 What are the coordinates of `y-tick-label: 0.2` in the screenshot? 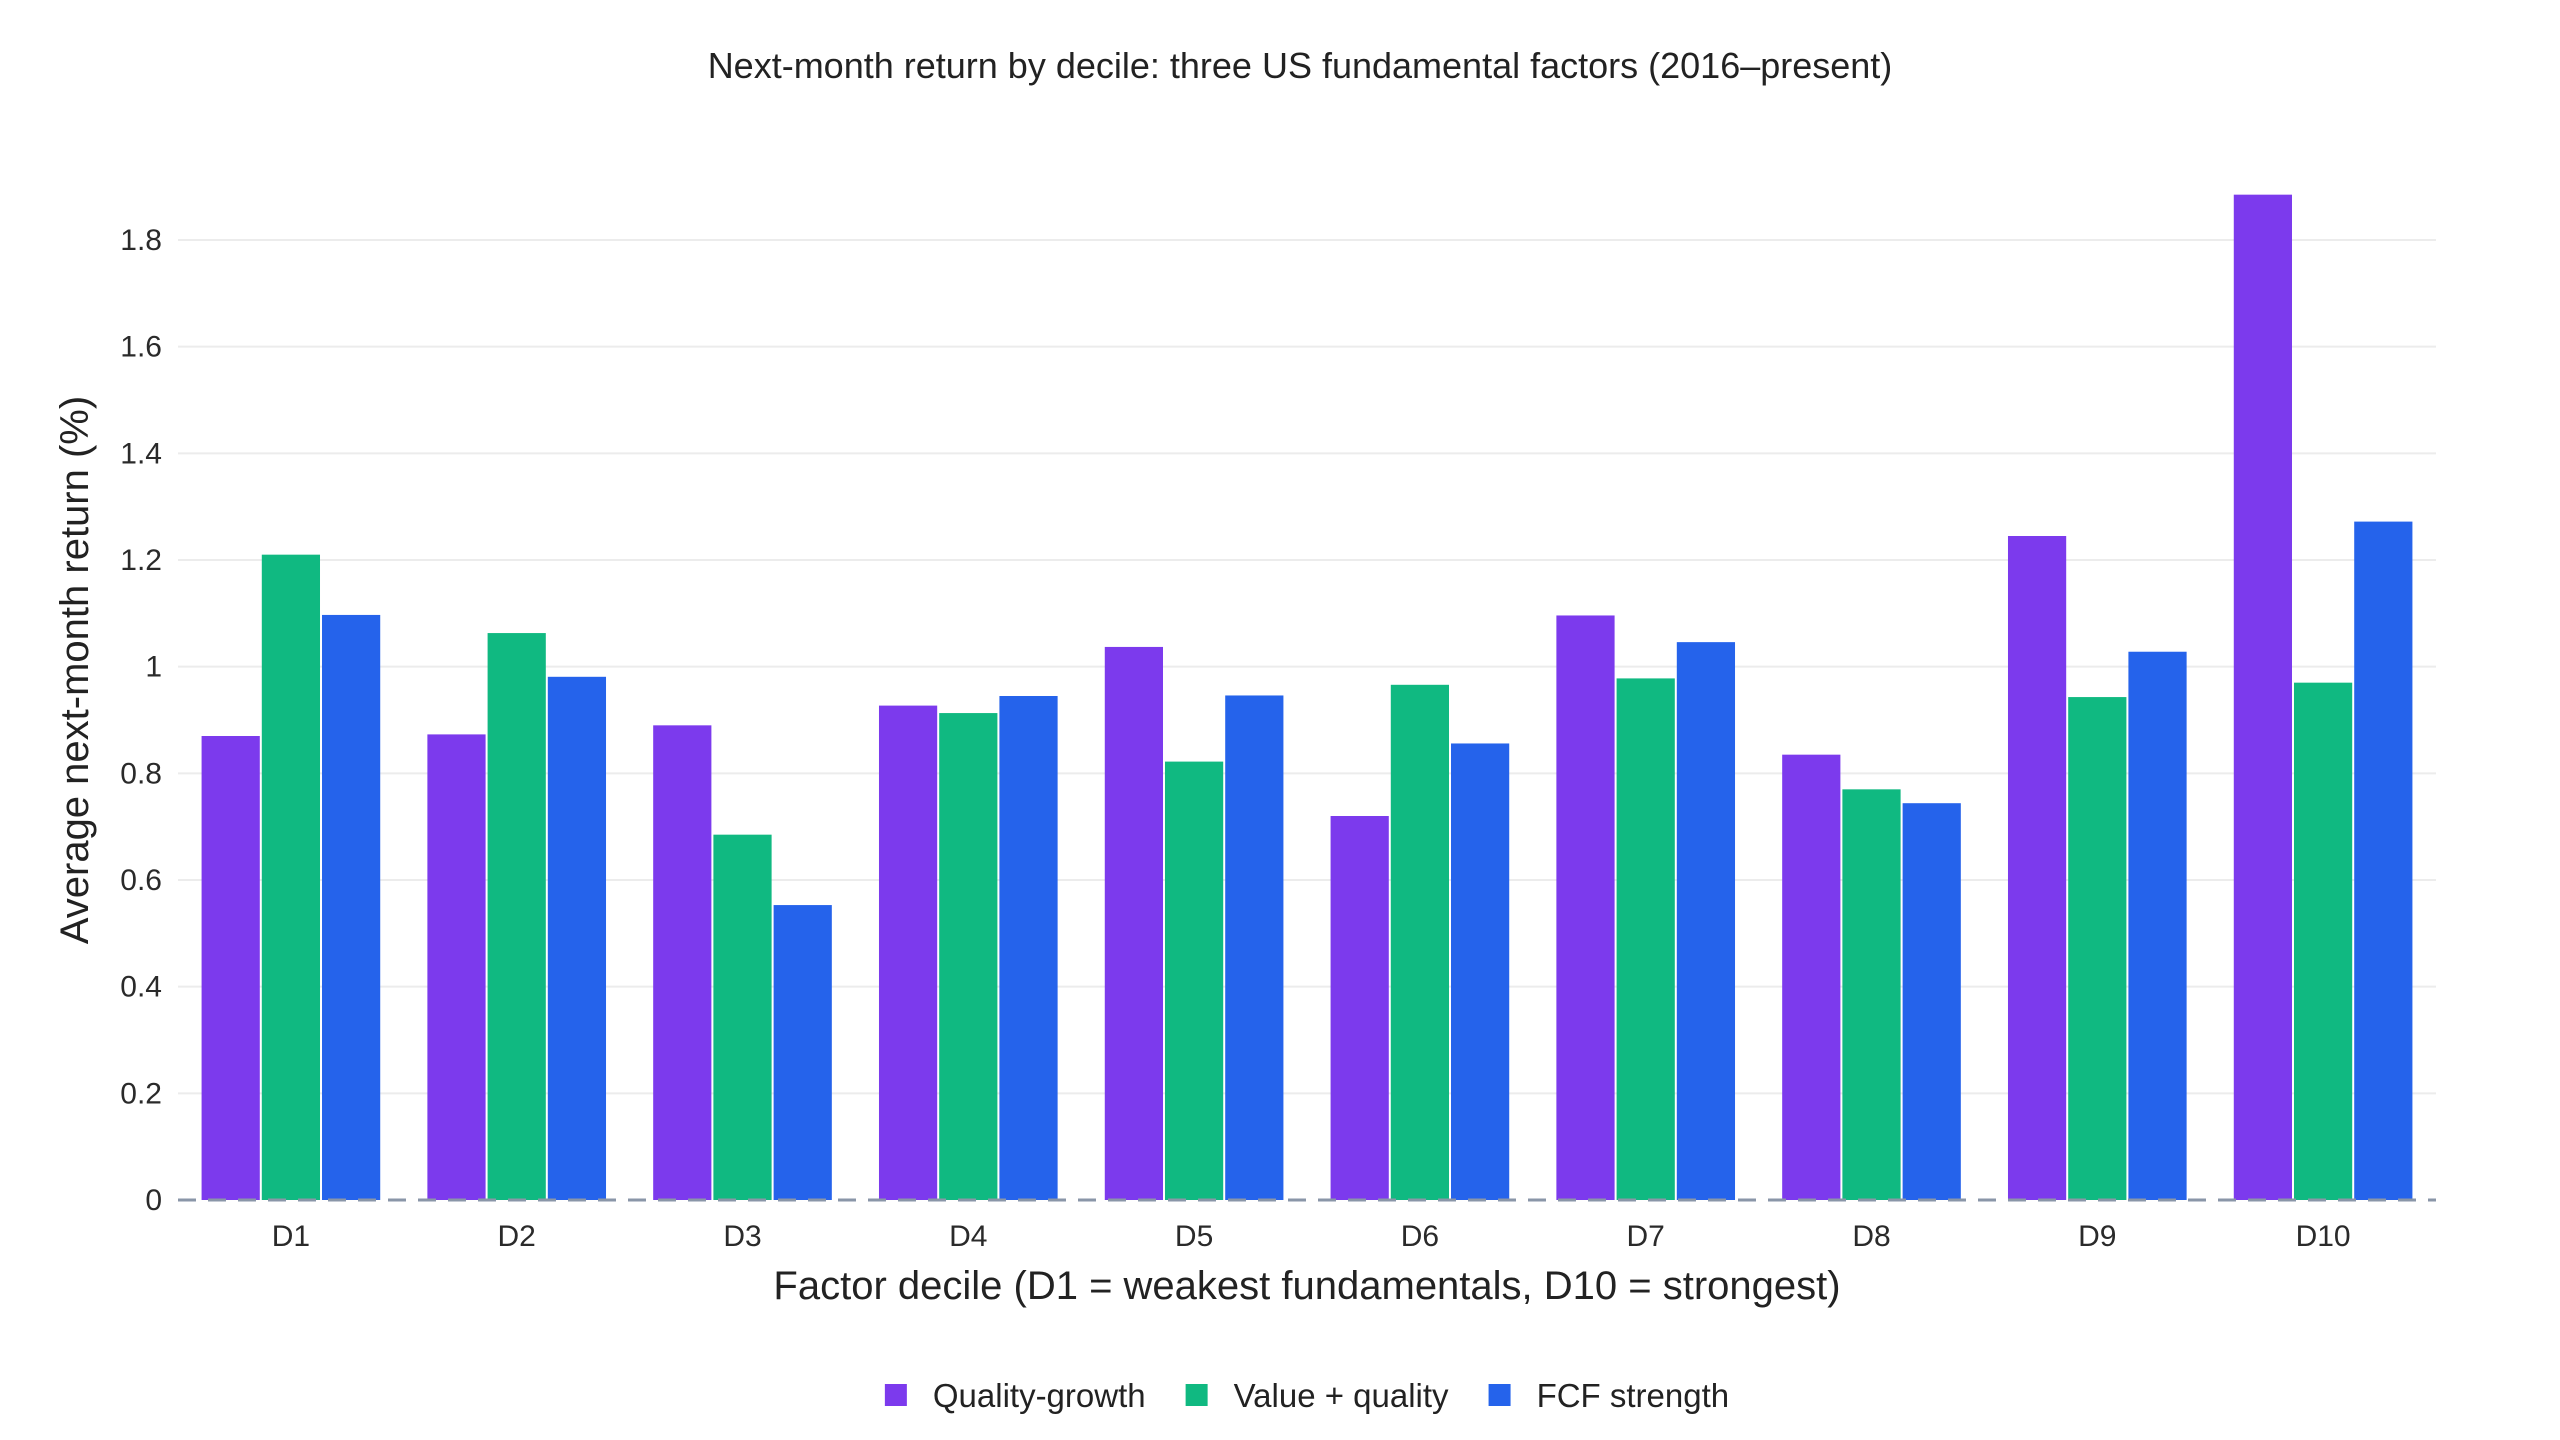 It's located at (141, 1093).